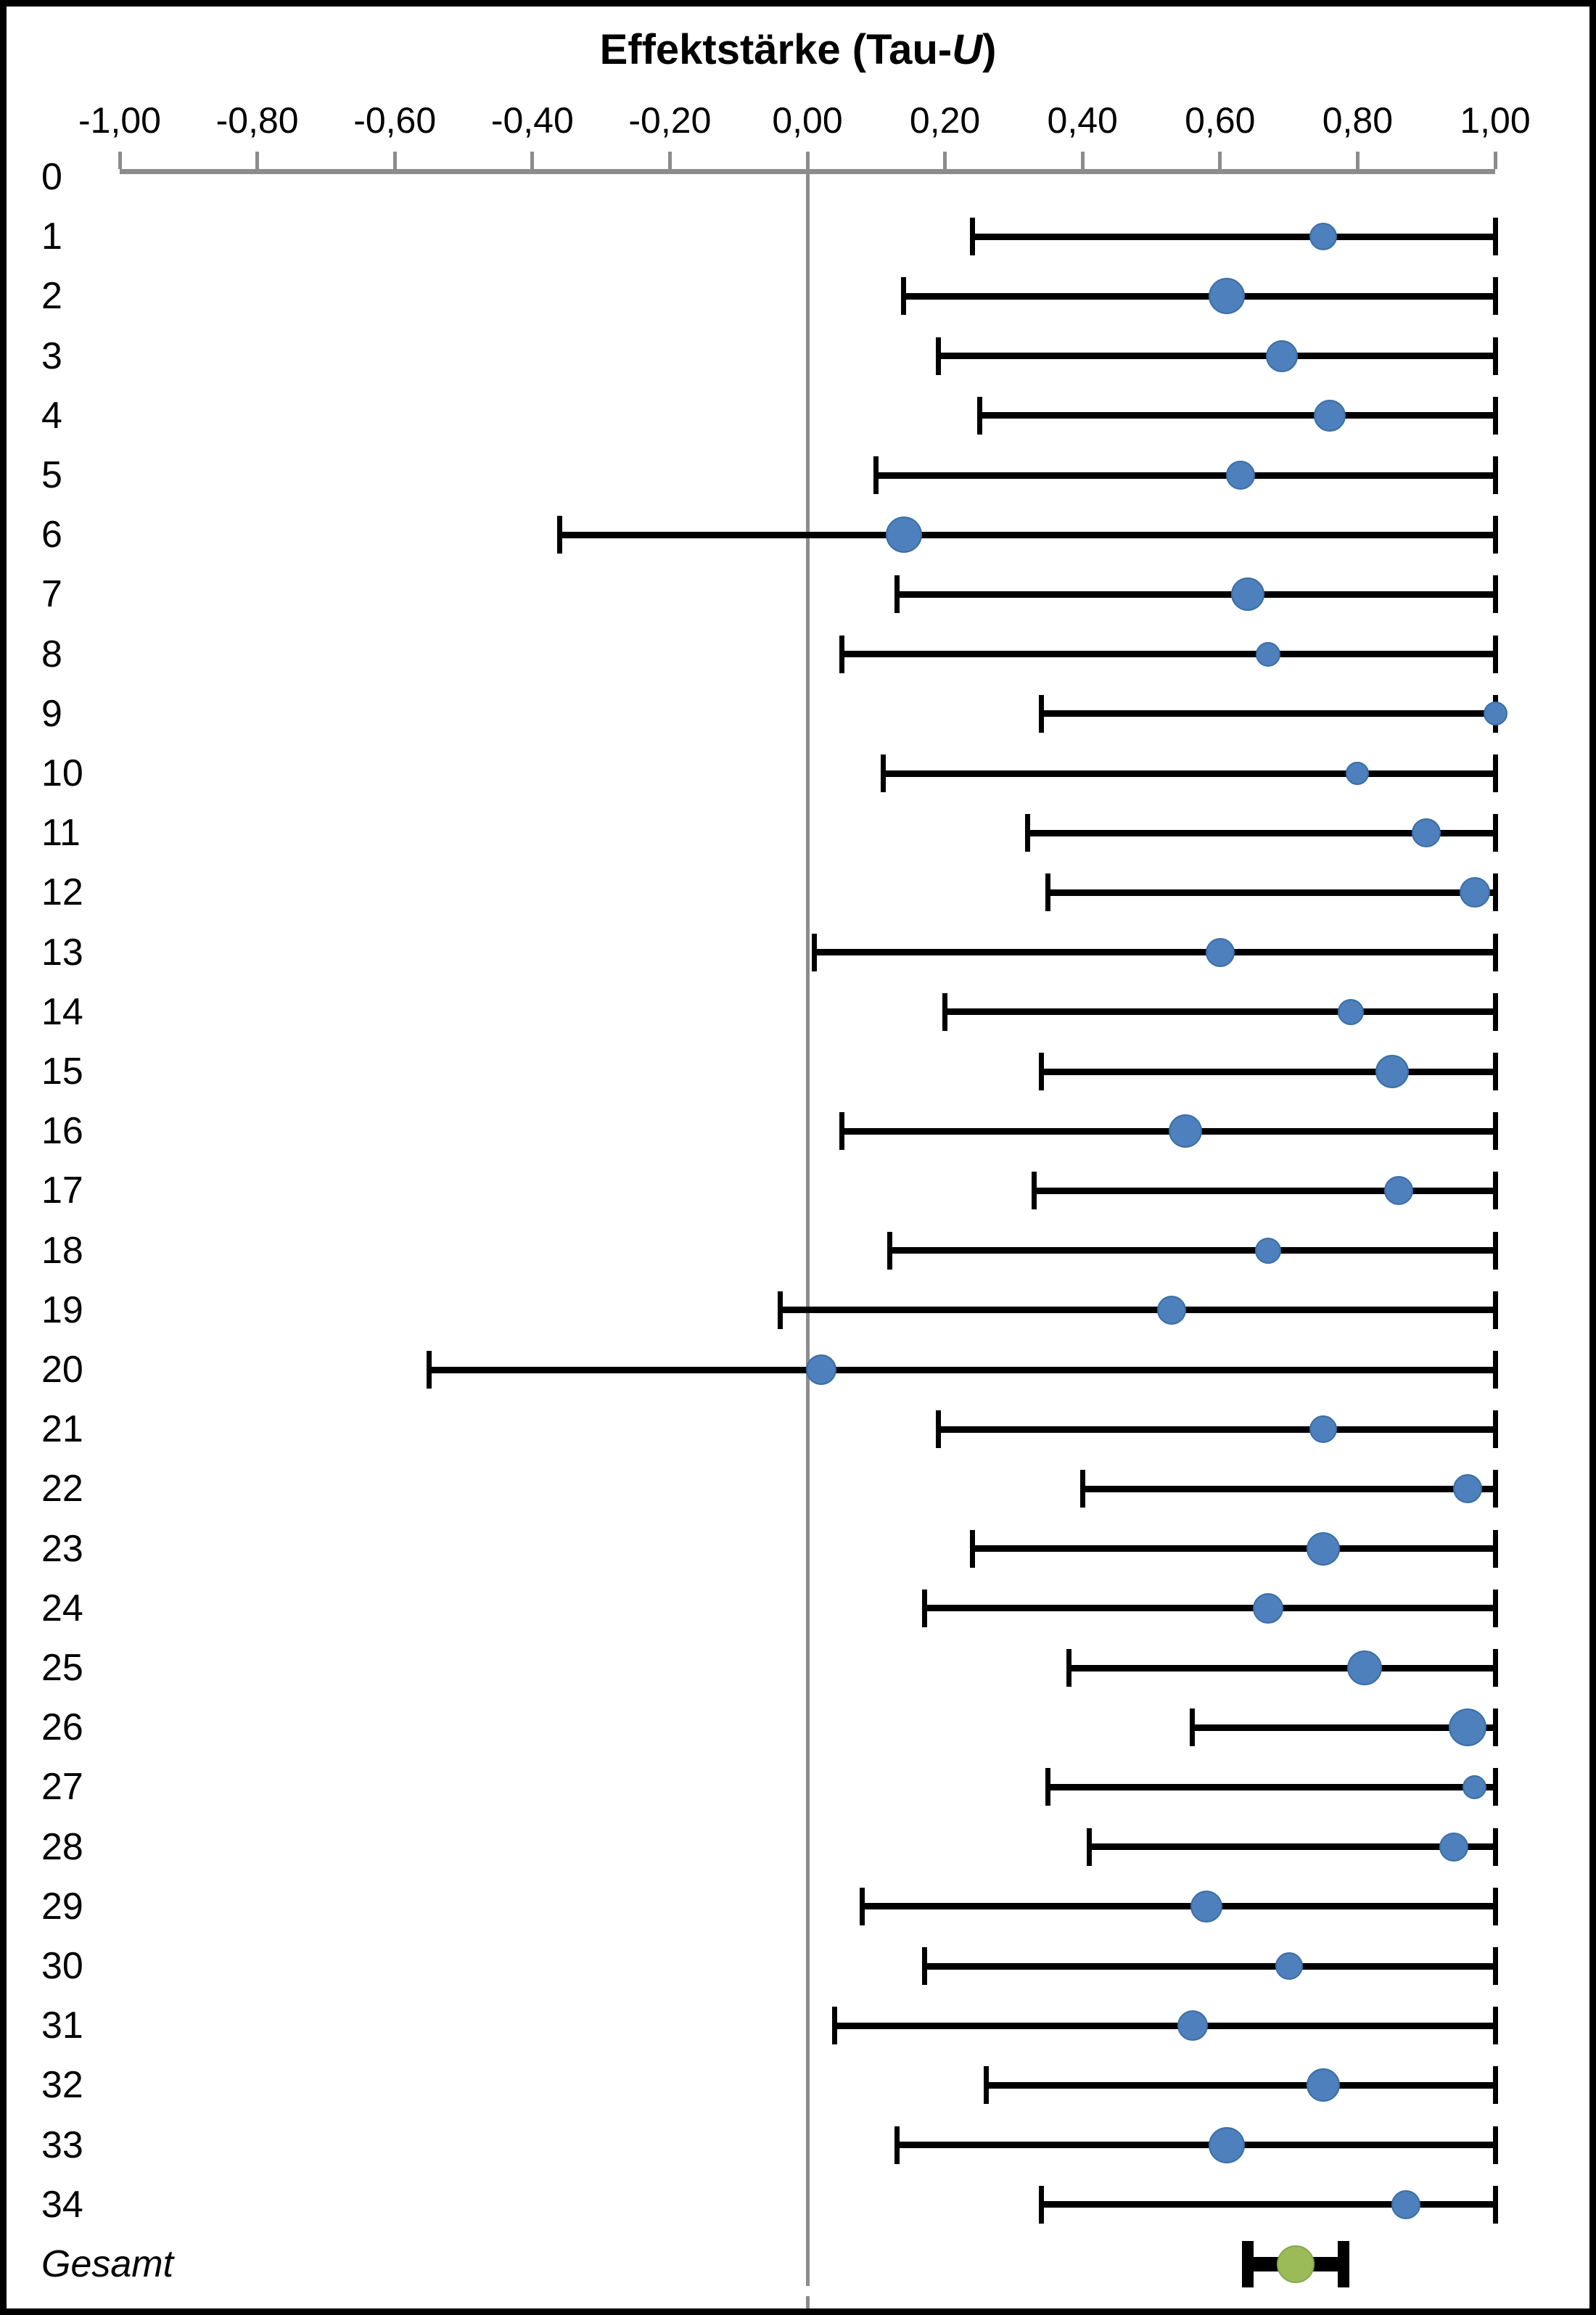 This screenshot has height=2315, width=1596. What do you see at coordinates (62, 2025) in the screenshot?
I see `row-label-31: 31` at bounding box center [62, 2025].